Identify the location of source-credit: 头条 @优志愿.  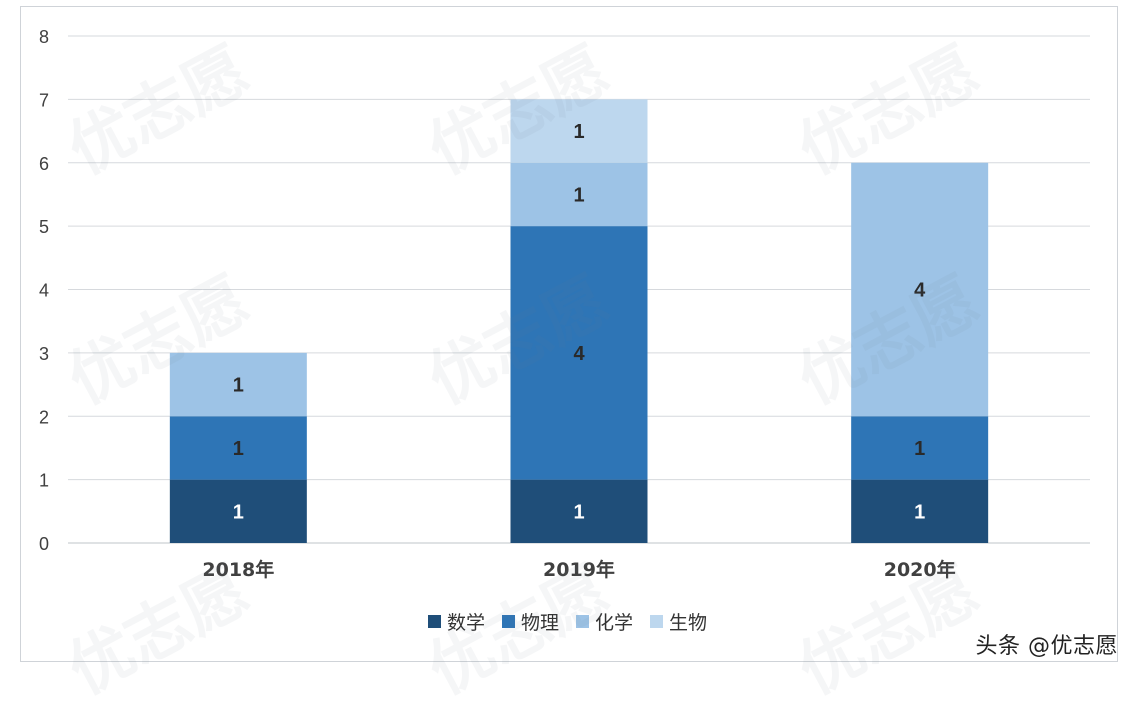
(1046, 646).